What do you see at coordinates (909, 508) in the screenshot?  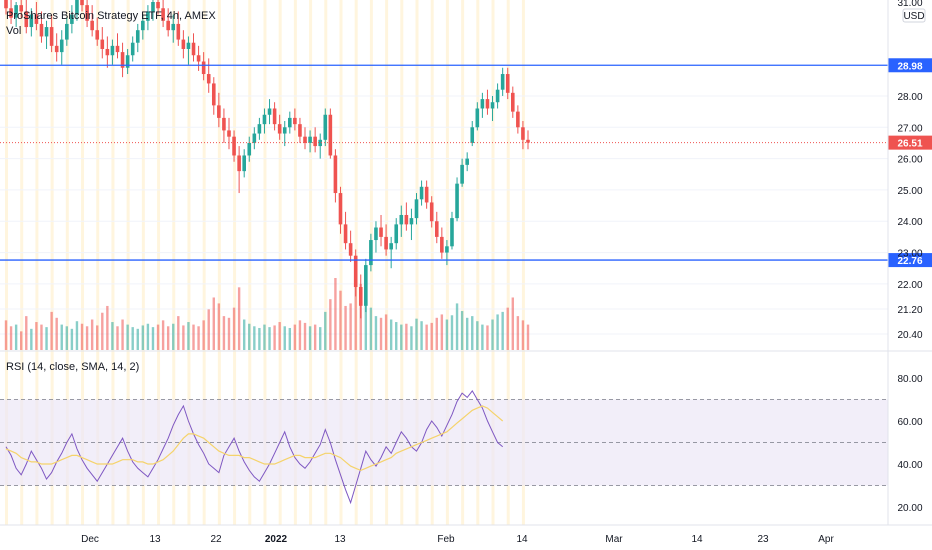 I see `rsi-tick-label: 20.00` at bounding box center [909, 508].